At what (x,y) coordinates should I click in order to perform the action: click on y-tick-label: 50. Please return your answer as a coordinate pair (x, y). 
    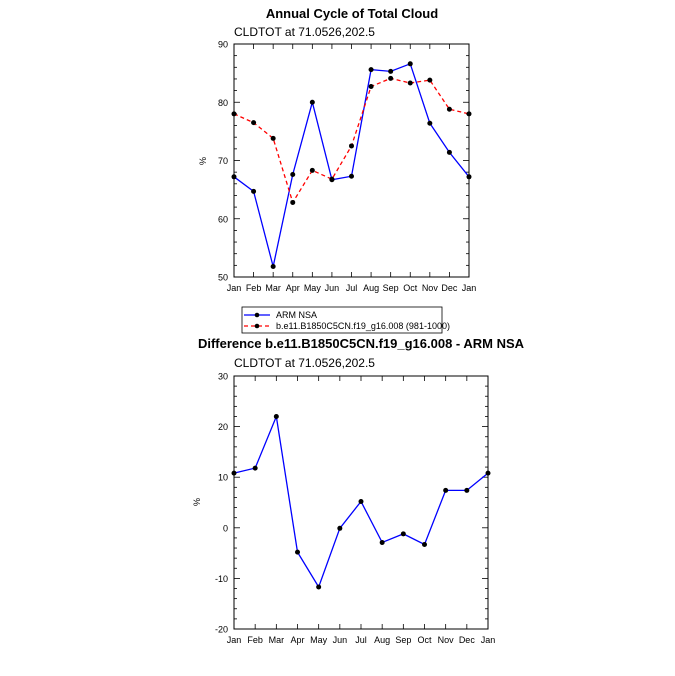
    Looking at the image, I should click on (223, 278).